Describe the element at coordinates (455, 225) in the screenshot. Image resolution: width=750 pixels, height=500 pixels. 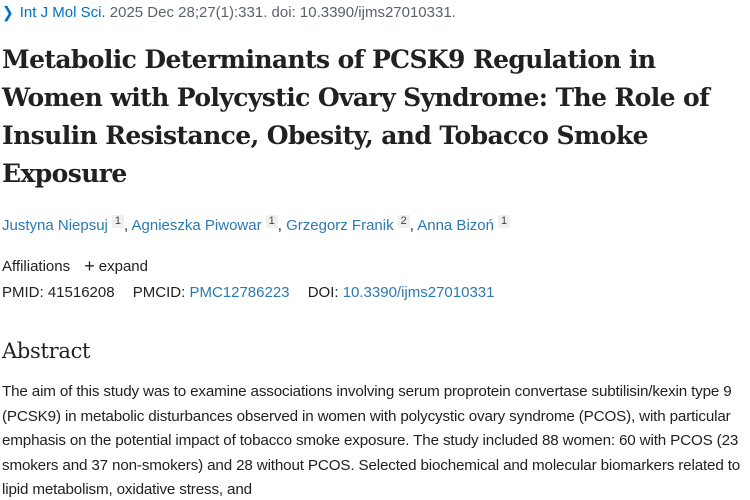
I see `author-link: Anna Bizoń` at that location.